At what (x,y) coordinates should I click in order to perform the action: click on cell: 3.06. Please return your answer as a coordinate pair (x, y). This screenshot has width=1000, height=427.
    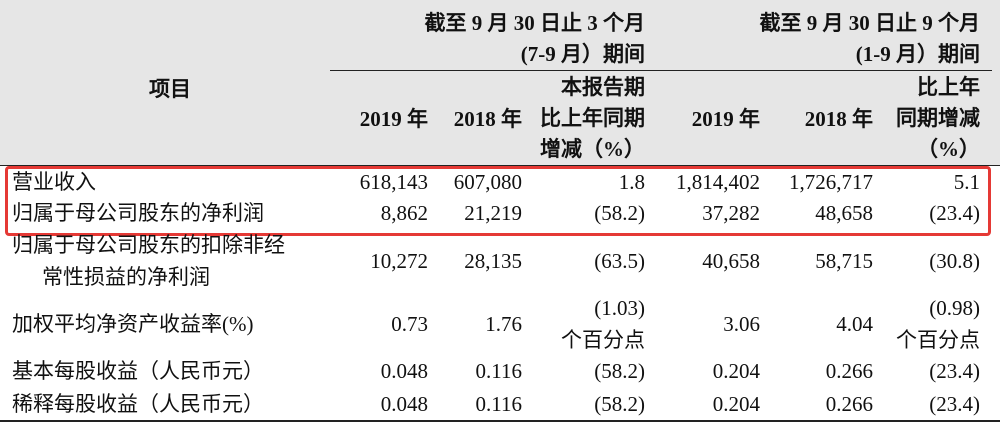
    Looking at the image, I should click on (741, 324).